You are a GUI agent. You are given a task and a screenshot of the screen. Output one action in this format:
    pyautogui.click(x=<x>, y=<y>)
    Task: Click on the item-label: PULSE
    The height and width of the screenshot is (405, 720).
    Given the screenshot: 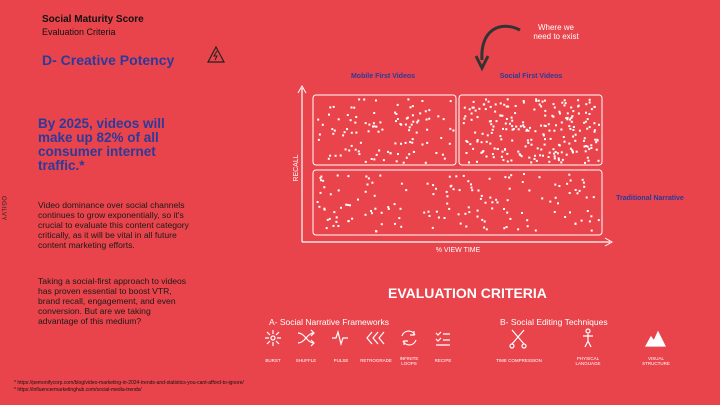 What is the action you would take?
    pyautogui.click(x=341, y=360)
    